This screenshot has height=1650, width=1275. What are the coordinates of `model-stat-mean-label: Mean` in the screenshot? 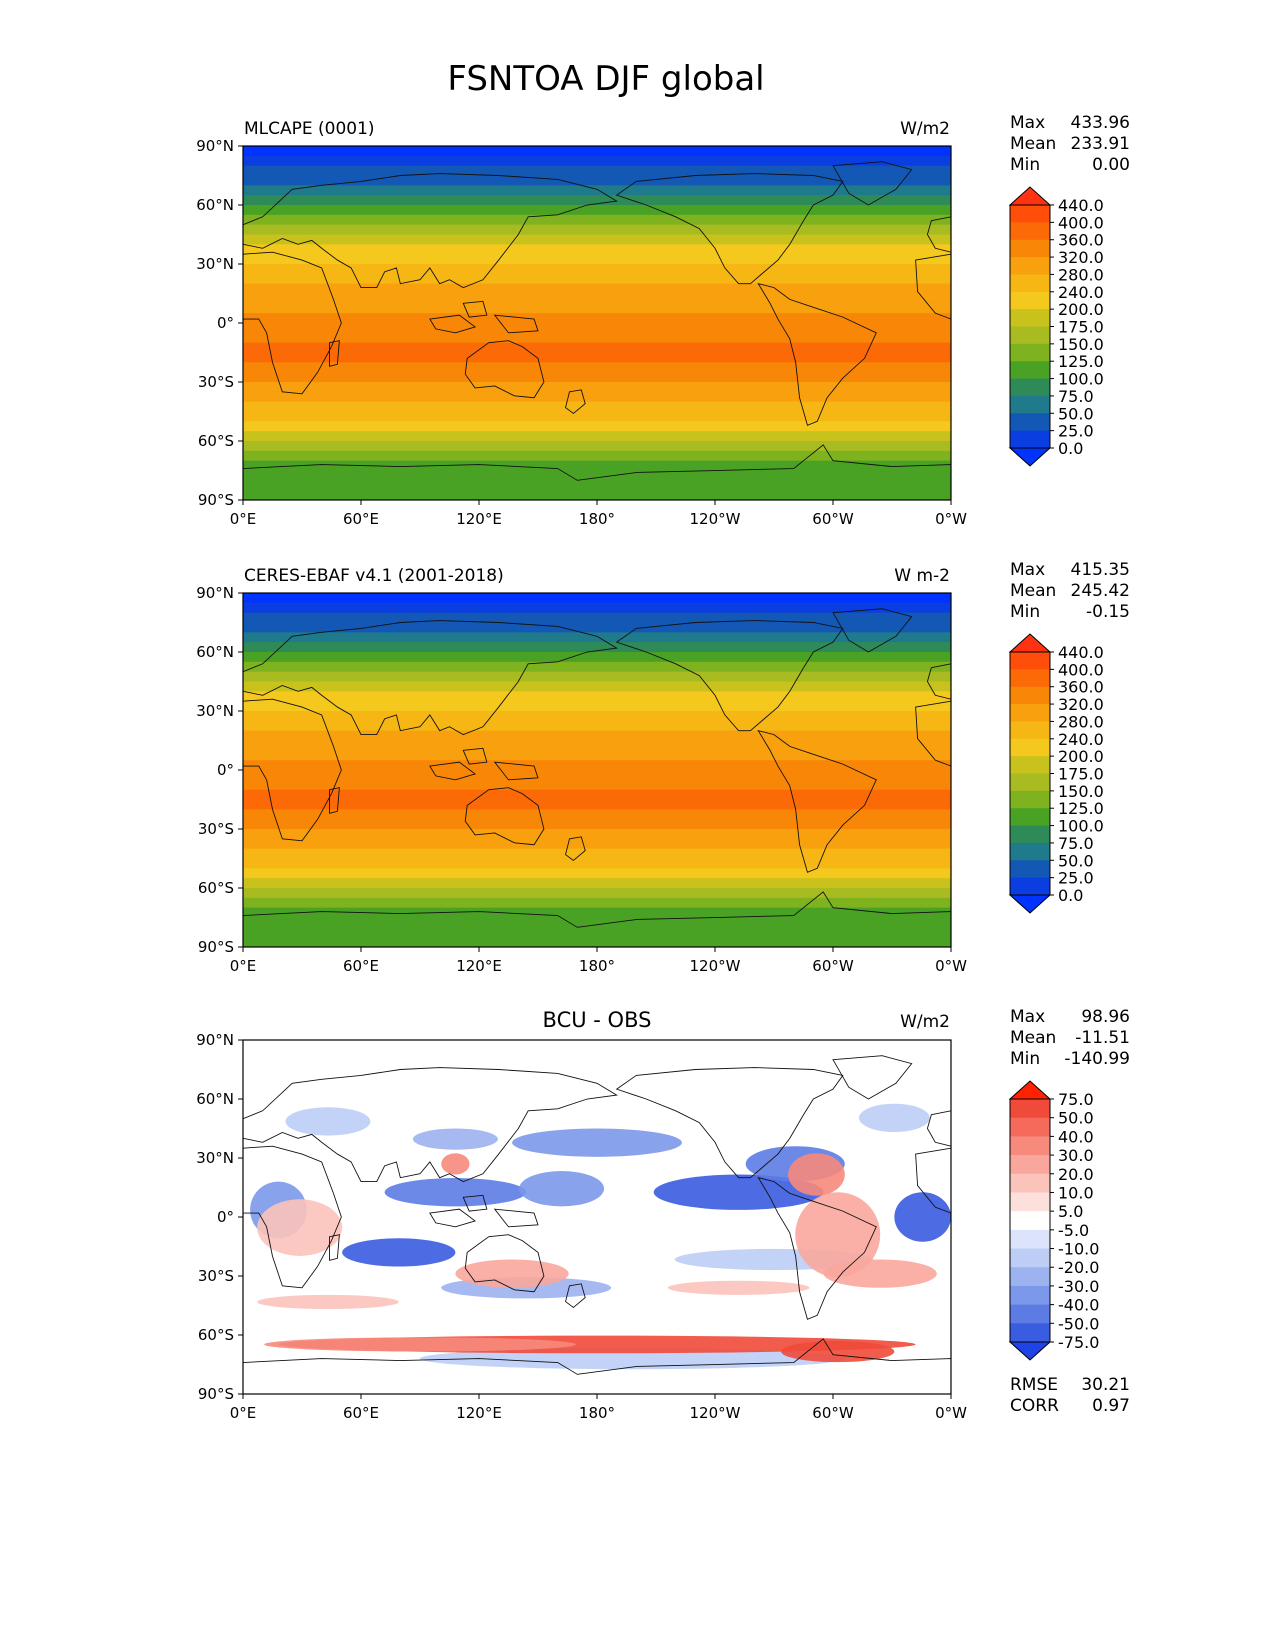 It's located at (1033, 144).